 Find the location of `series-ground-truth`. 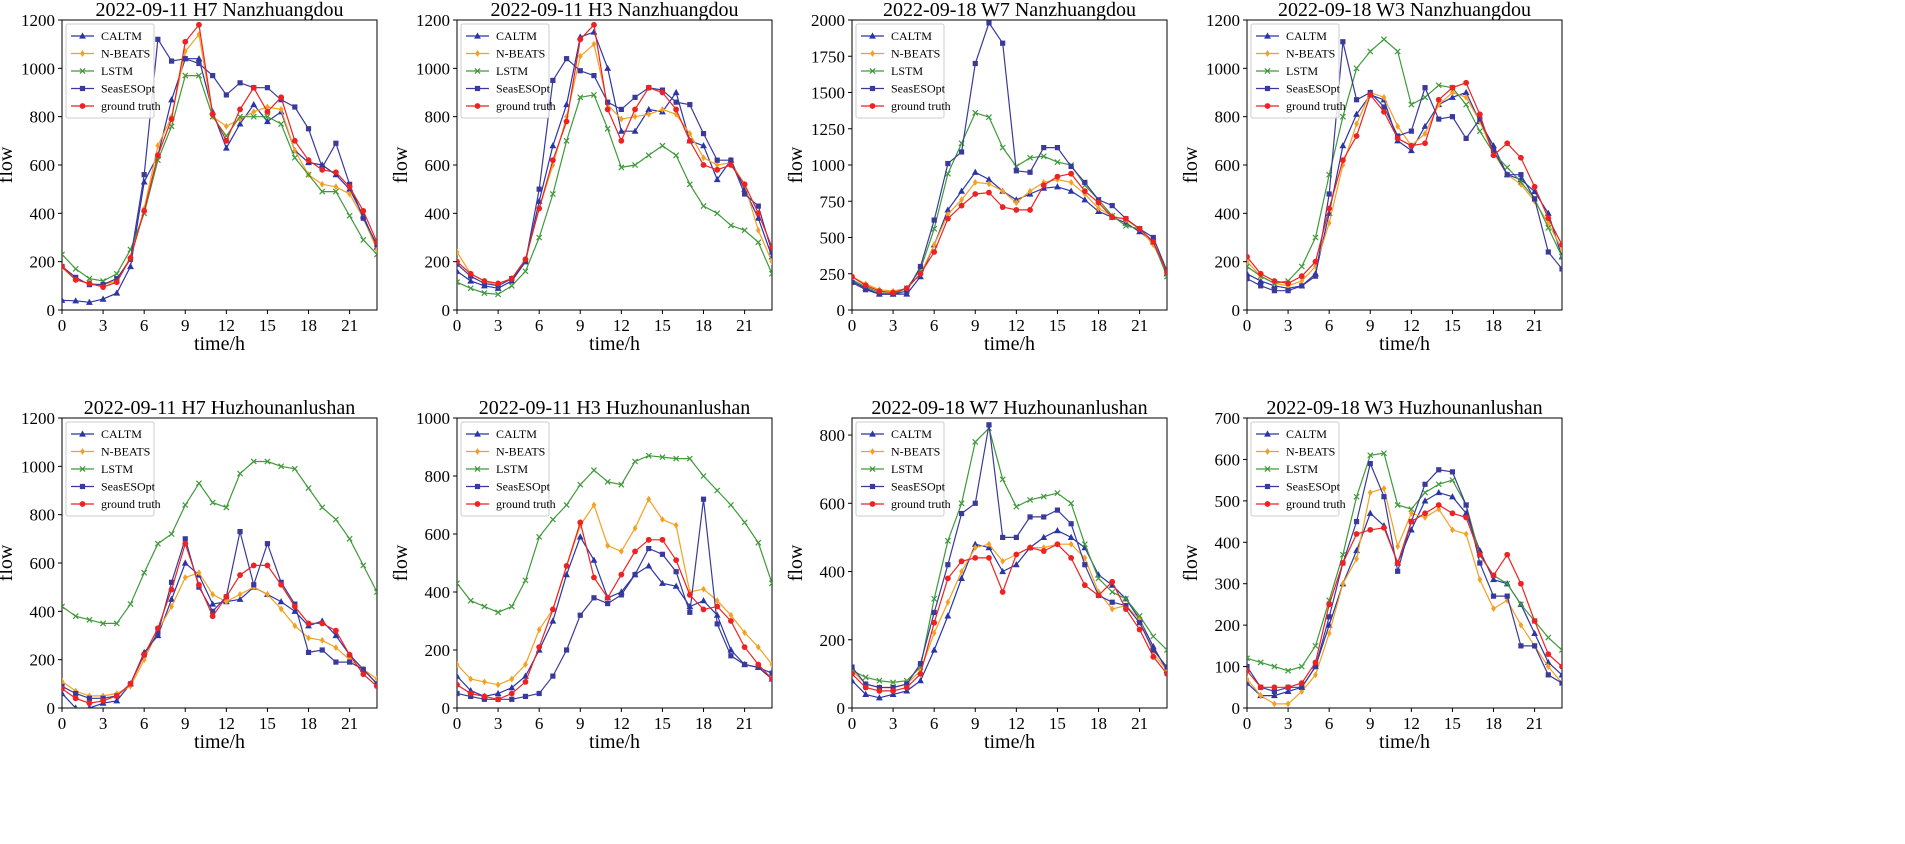

series-ground-truth is located at coordinates (1009, 233).